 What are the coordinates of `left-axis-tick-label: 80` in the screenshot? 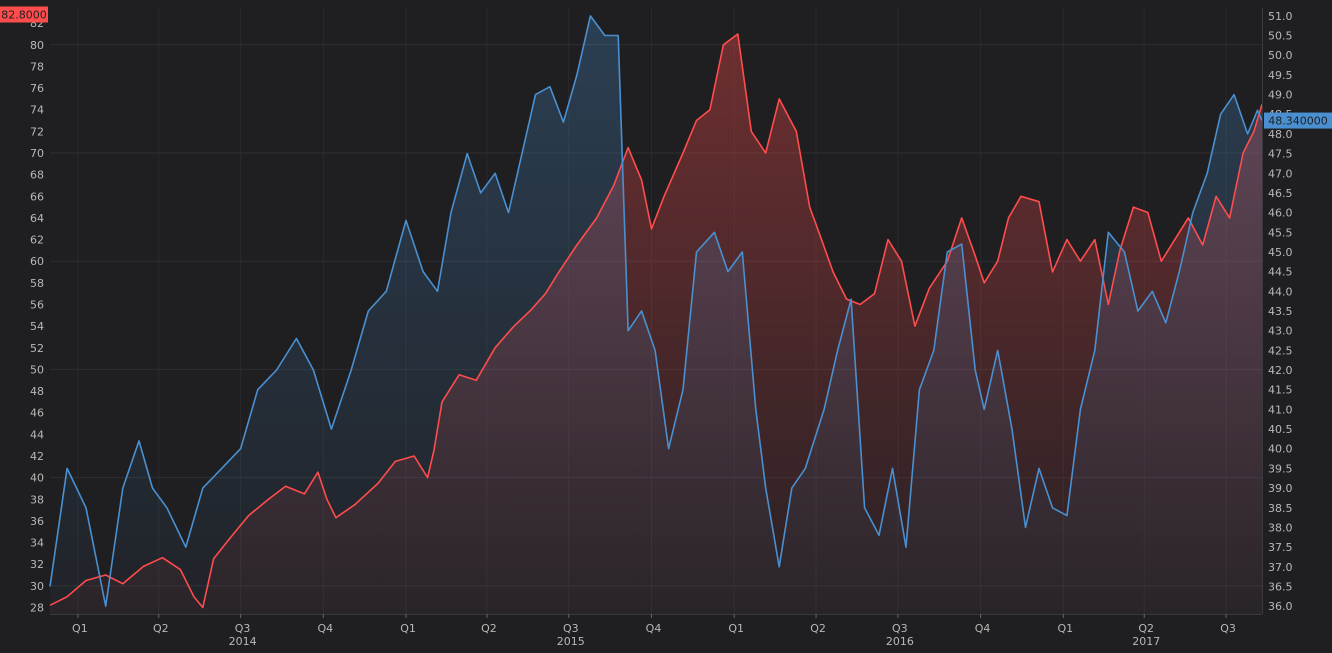 It's located at (37, 45).